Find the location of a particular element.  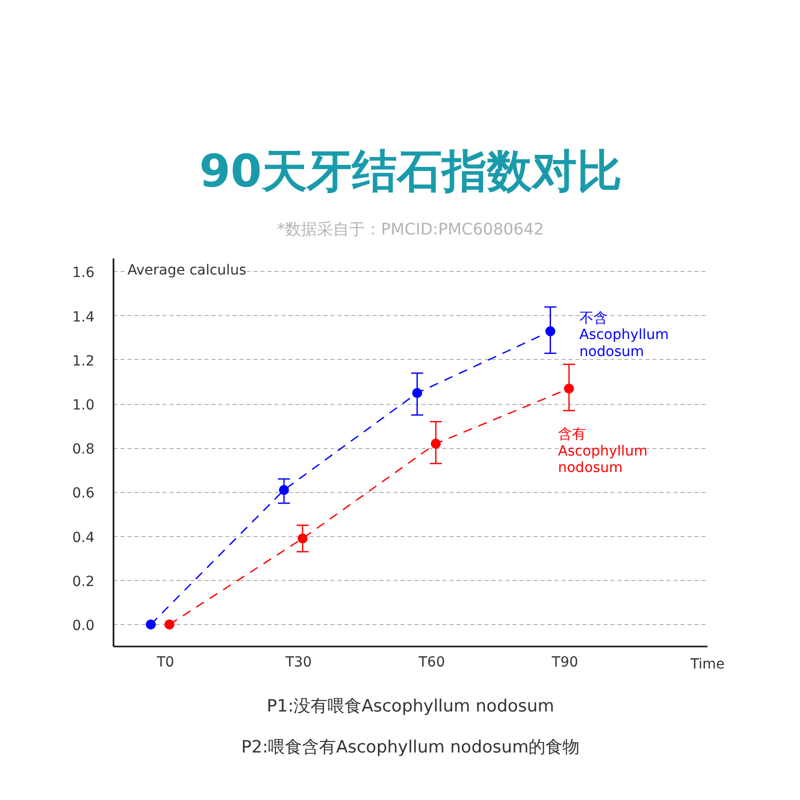

y-tick-label: 1.4 is located at coordinates (83, 317).